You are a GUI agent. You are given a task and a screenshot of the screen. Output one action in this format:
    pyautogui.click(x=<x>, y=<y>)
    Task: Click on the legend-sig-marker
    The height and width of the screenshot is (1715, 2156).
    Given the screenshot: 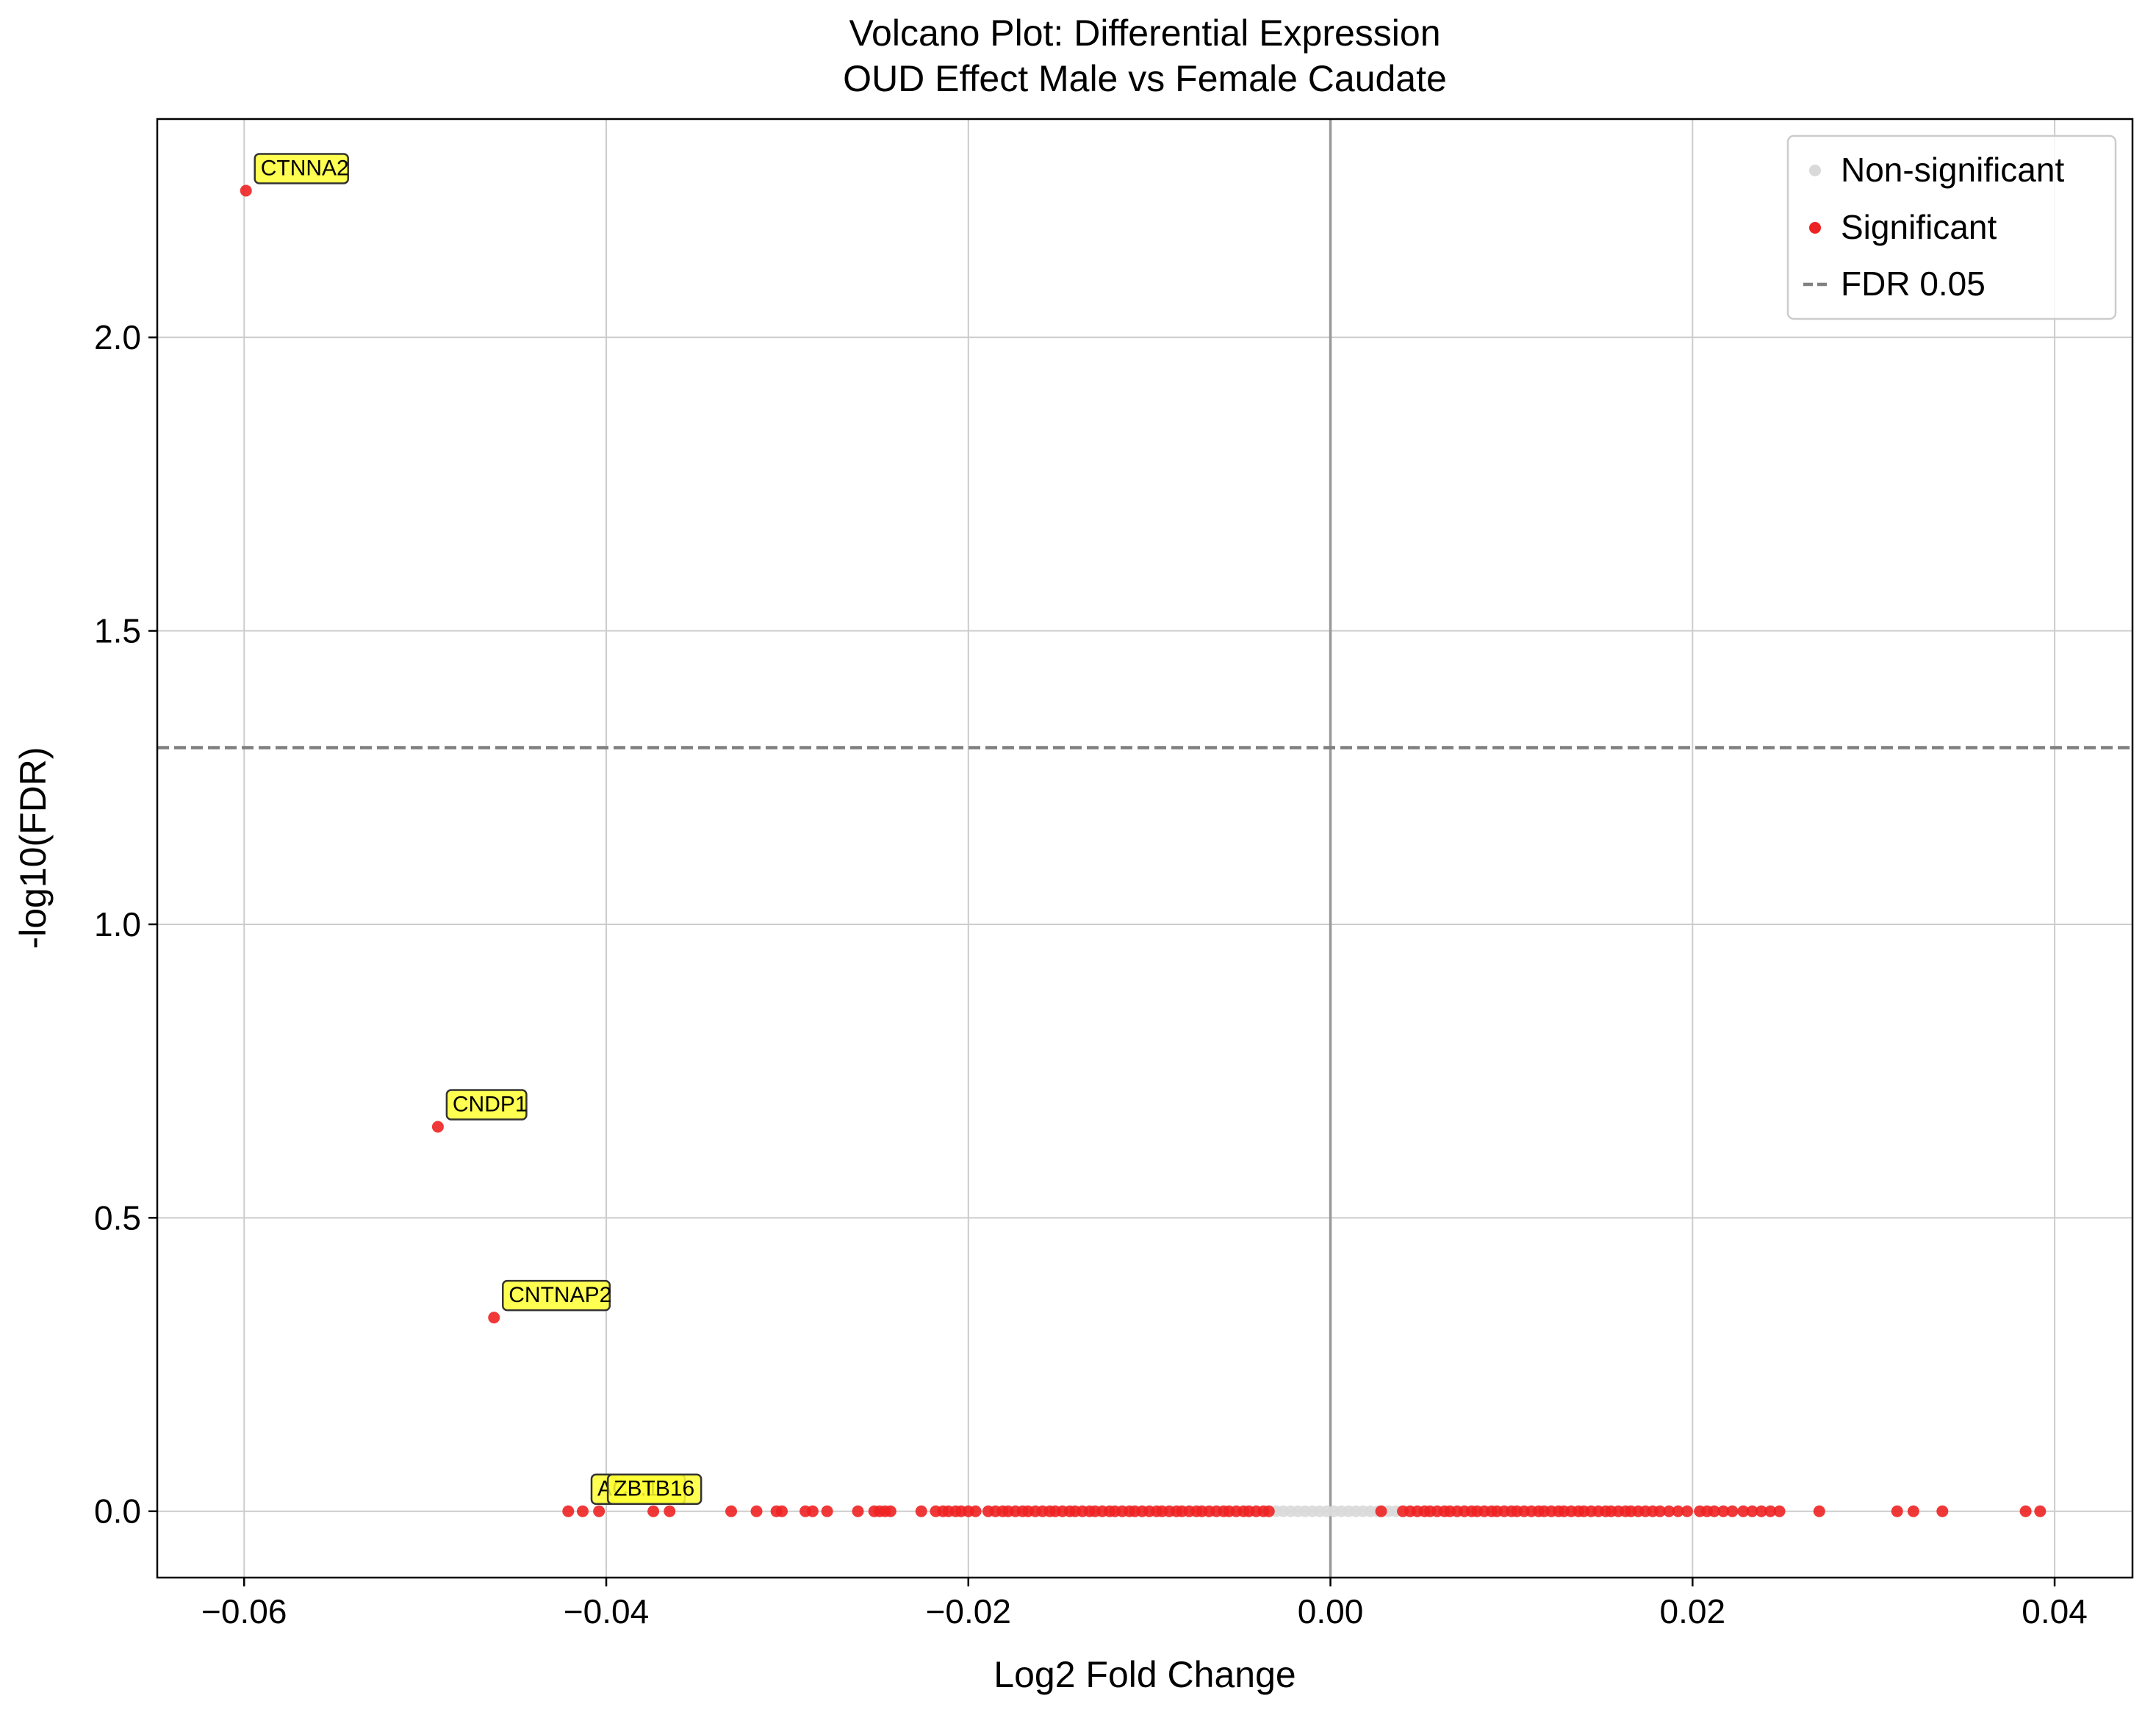 What is the action you would take?
    pyautogui.click(x=1815, y=228)
    